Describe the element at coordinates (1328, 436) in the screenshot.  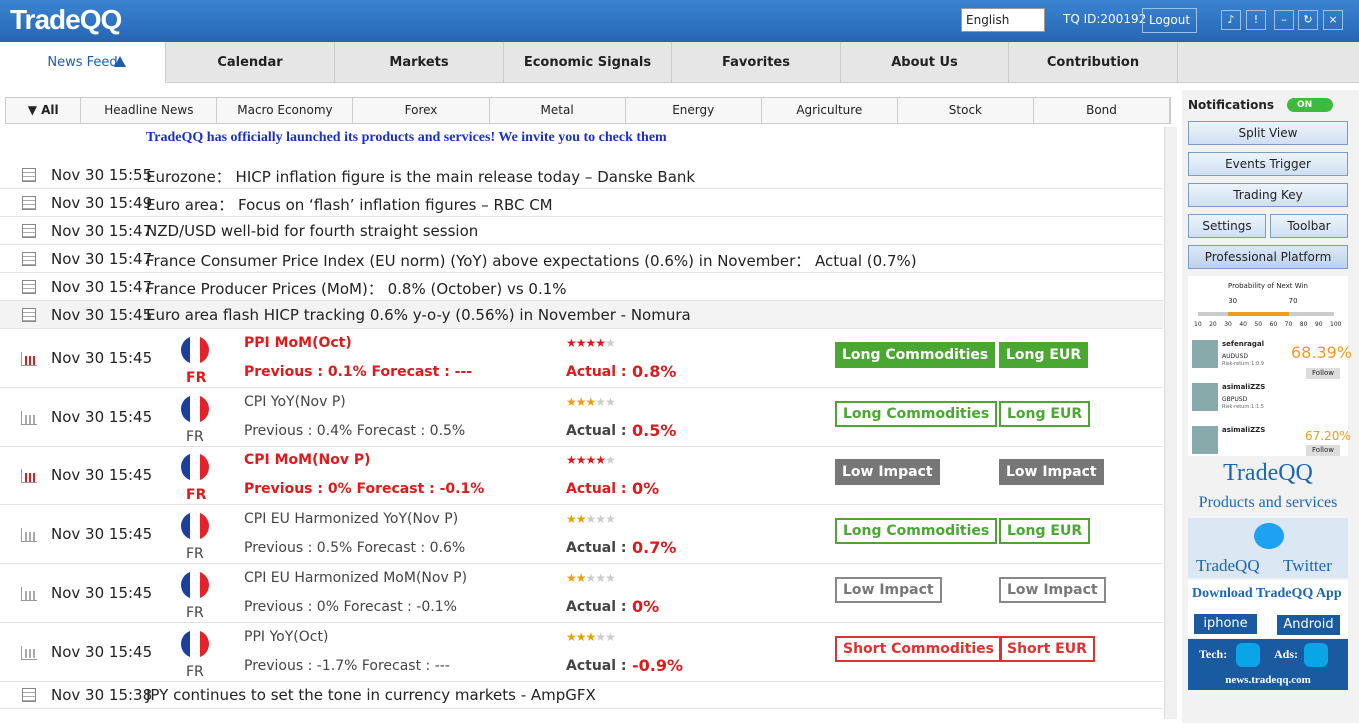
I see `win-rate: 67.20%` at that location.